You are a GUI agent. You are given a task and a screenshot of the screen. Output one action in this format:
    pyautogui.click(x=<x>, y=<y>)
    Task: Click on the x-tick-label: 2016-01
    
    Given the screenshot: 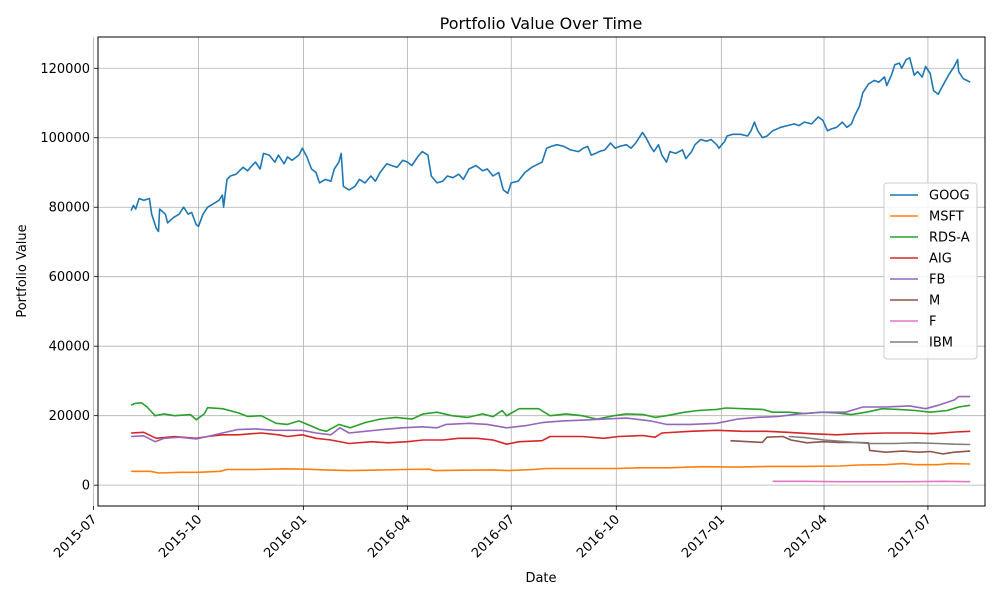 What is the action you would take?
    pyautogui.click(x=285, y=536)
    